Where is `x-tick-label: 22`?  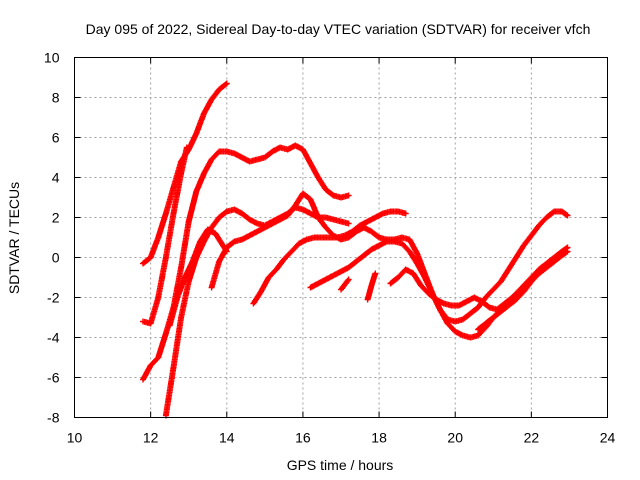
x-tick-label: 22 is located at coordinates (532, 438).